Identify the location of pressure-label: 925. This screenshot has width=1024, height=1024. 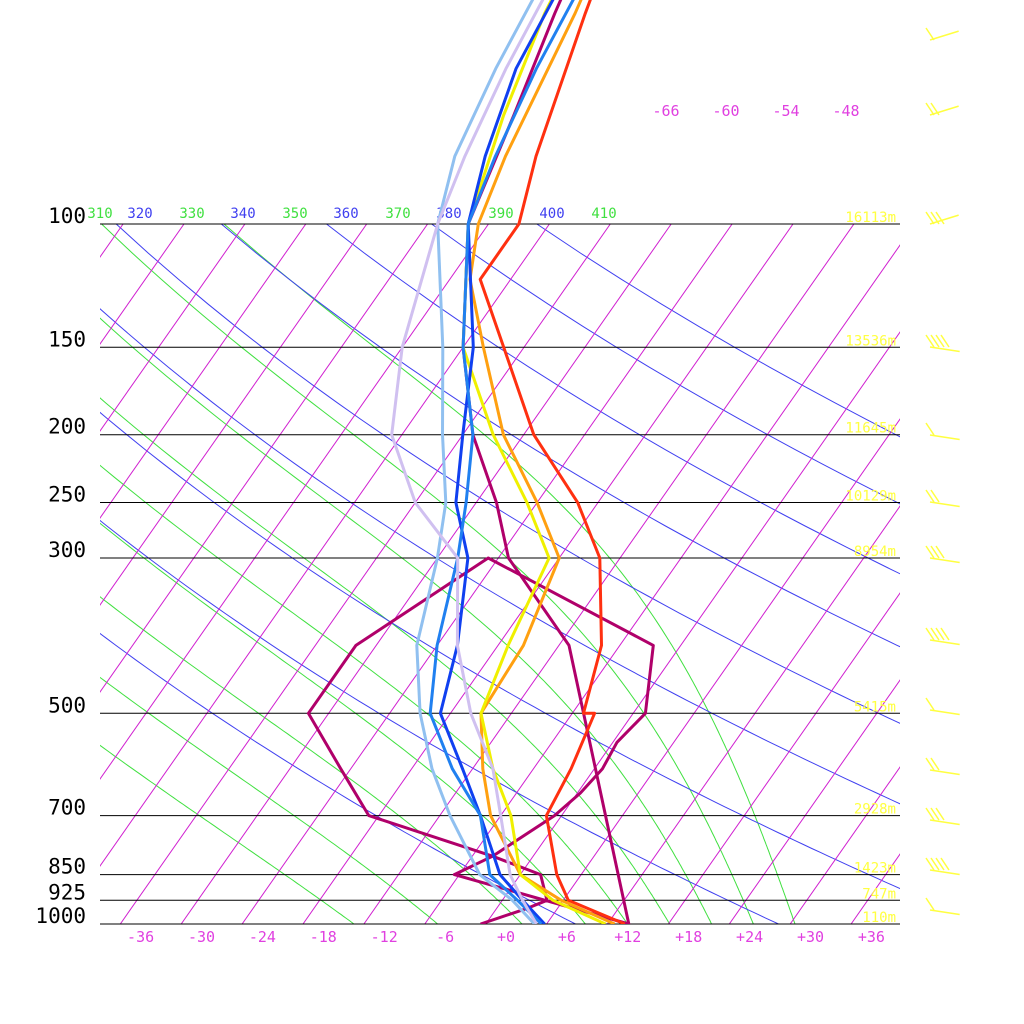
(67, 892).